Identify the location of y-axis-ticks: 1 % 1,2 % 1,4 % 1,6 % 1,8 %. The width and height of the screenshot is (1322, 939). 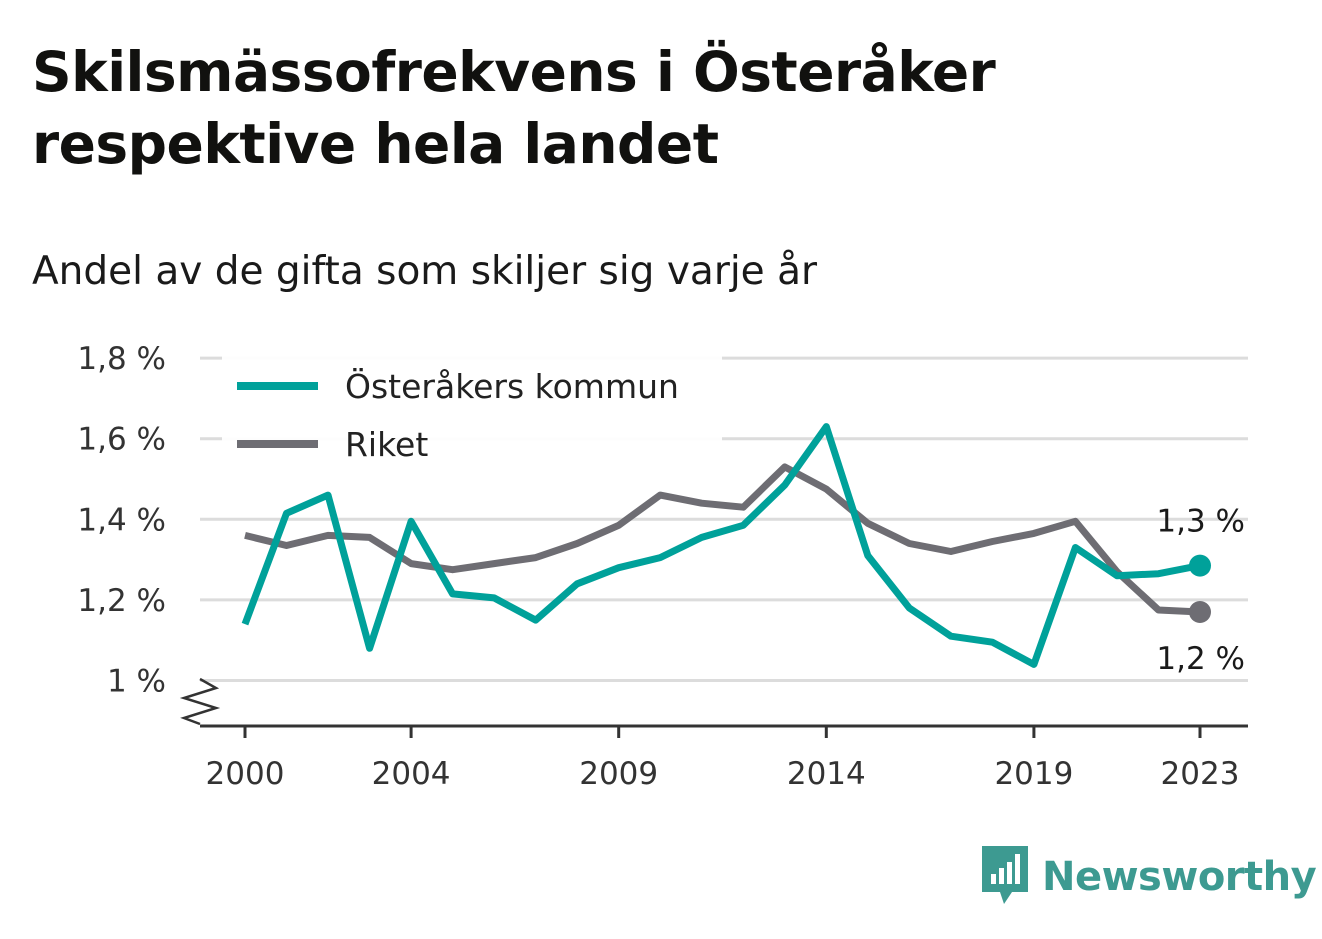
(121, 520).